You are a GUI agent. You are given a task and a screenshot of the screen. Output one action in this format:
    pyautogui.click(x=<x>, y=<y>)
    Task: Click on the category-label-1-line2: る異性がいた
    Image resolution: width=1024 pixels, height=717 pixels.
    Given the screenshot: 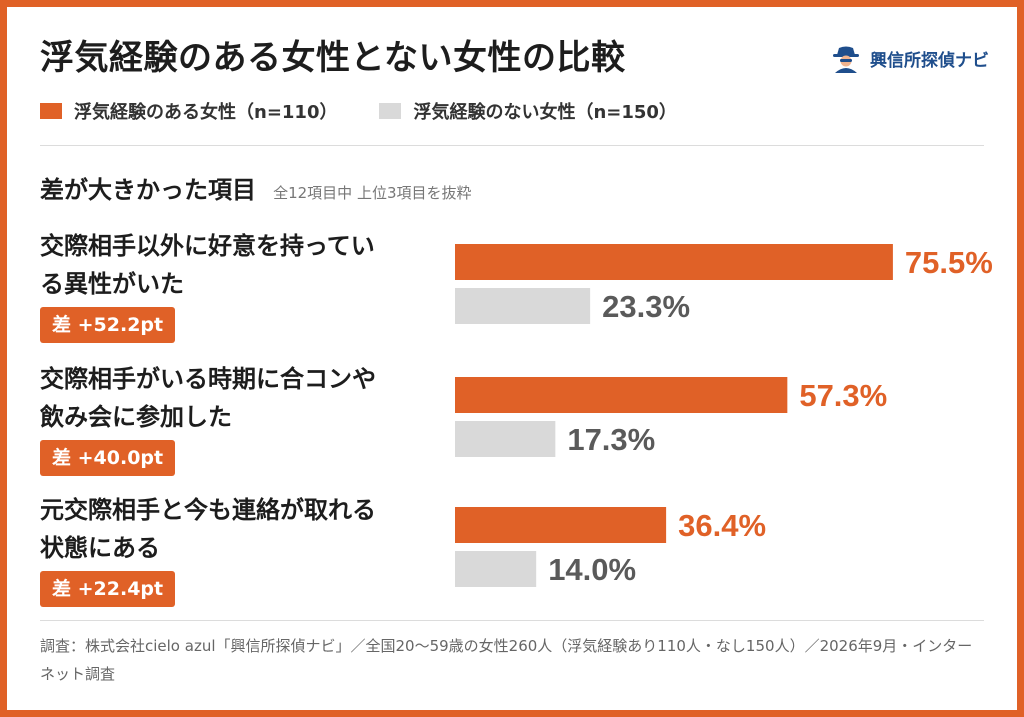 What is the action you would take?
    pyautogui.click(x=112, y=284)
    